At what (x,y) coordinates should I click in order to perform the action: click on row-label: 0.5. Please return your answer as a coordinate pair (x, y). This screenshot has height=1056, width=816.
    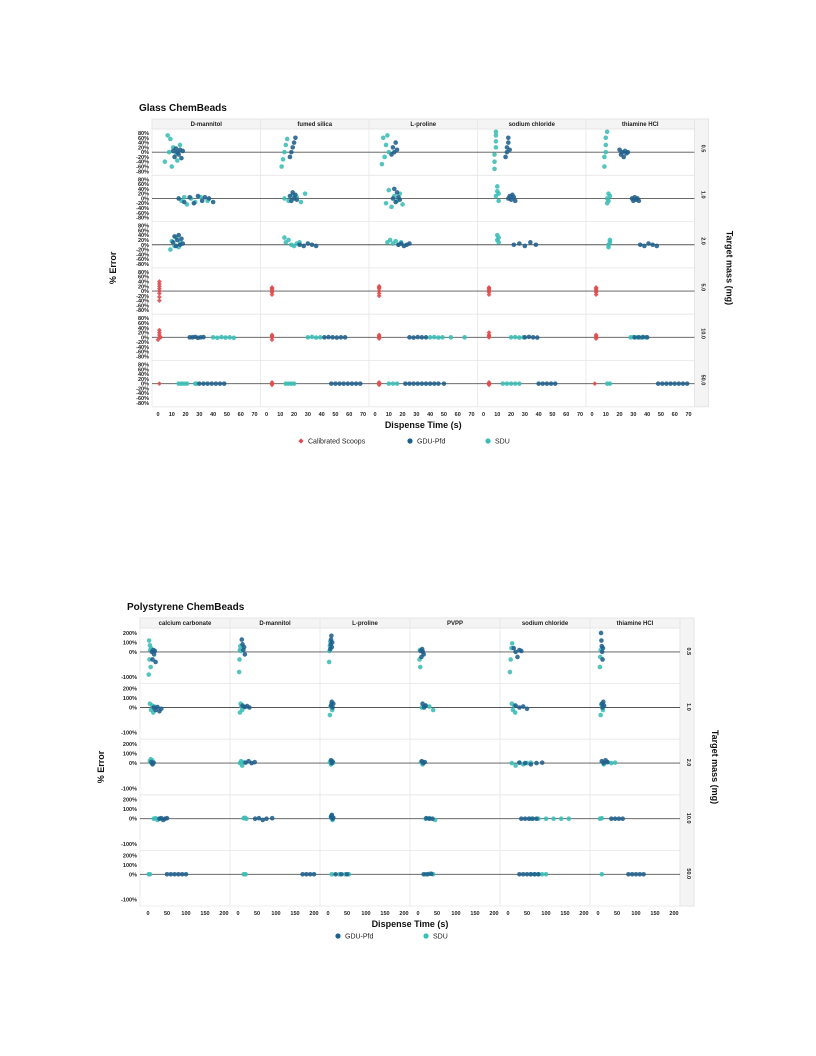
    Looking at the image, I should click on (688, 652).